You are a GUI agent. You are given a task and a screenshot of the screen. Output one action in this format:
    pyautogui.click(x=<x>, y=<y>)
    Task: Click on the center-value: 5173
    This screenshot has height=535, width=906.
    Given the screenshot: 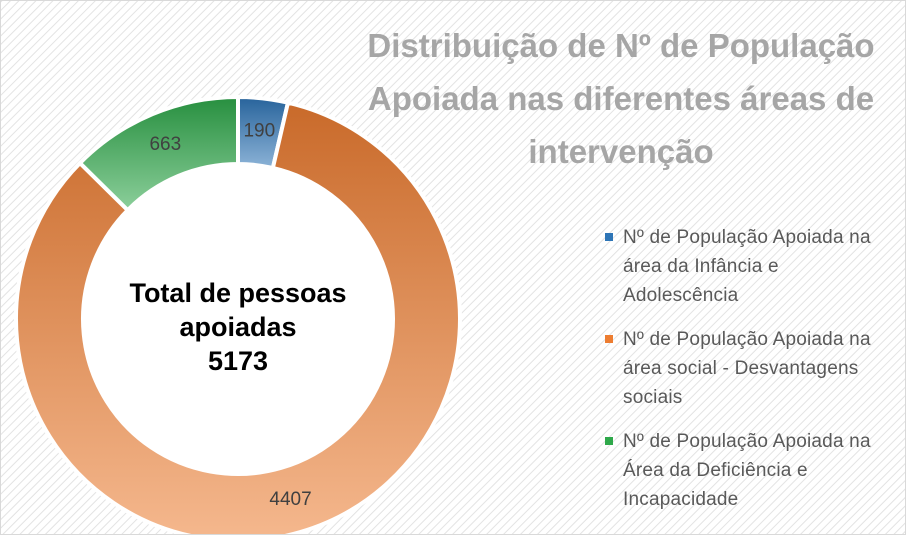 What is the action you would take?
    pyautogui.click(x=238, y=361)
    